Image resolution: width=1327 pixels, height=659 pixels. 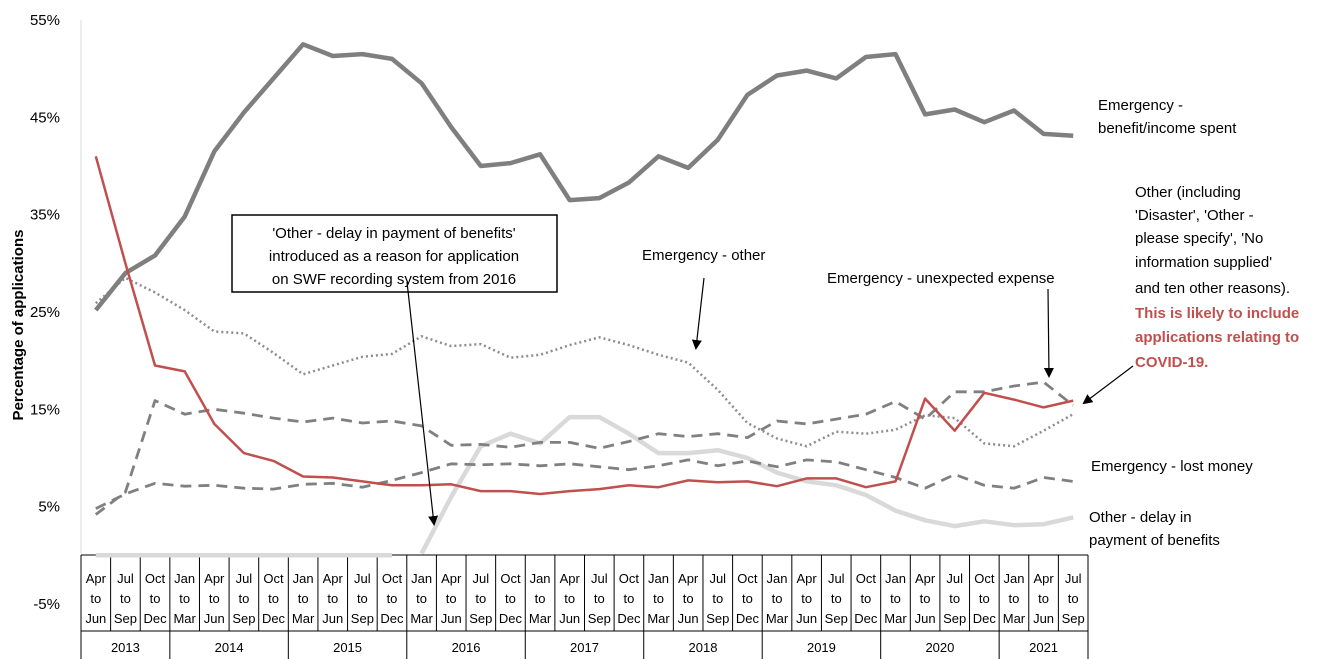 What do you see at coordinates (584, 647) in the screenshot?
I see `x-year-label: 2017` at bounding box center [584, 647].